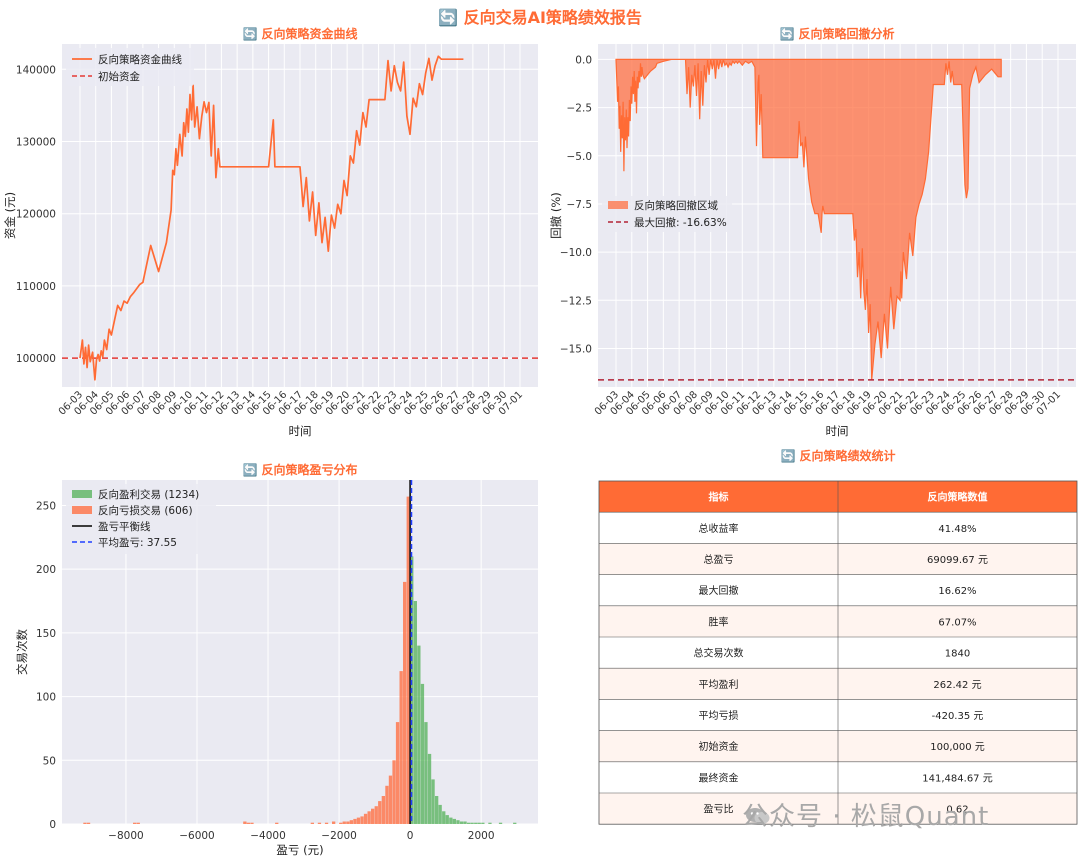 The height and width of the screenshot is (857, 1080). I want to click on table-cell-value: 262.42 元, so click(957, 685).